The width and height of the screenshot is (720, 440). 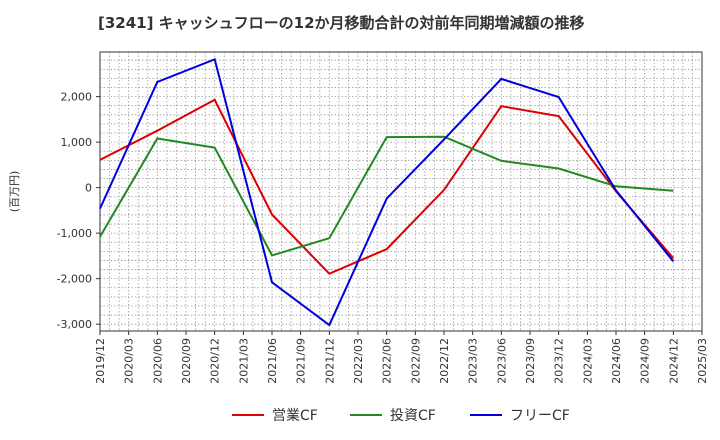 What do you see at coordinates (616, 361) in the screenshot?
I see `x-tick-label: 2024/06` at bounding box center [616, 361].